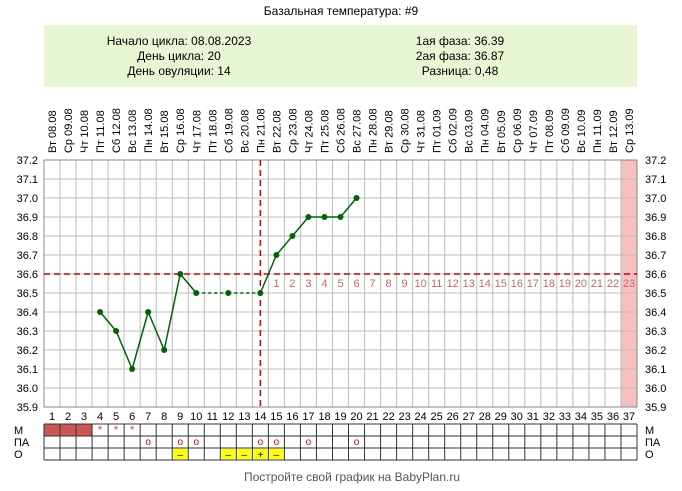  Describe the element at coordinates (655, 313) in the screenshot. I see `y-tick-right: 36.4` at that location.